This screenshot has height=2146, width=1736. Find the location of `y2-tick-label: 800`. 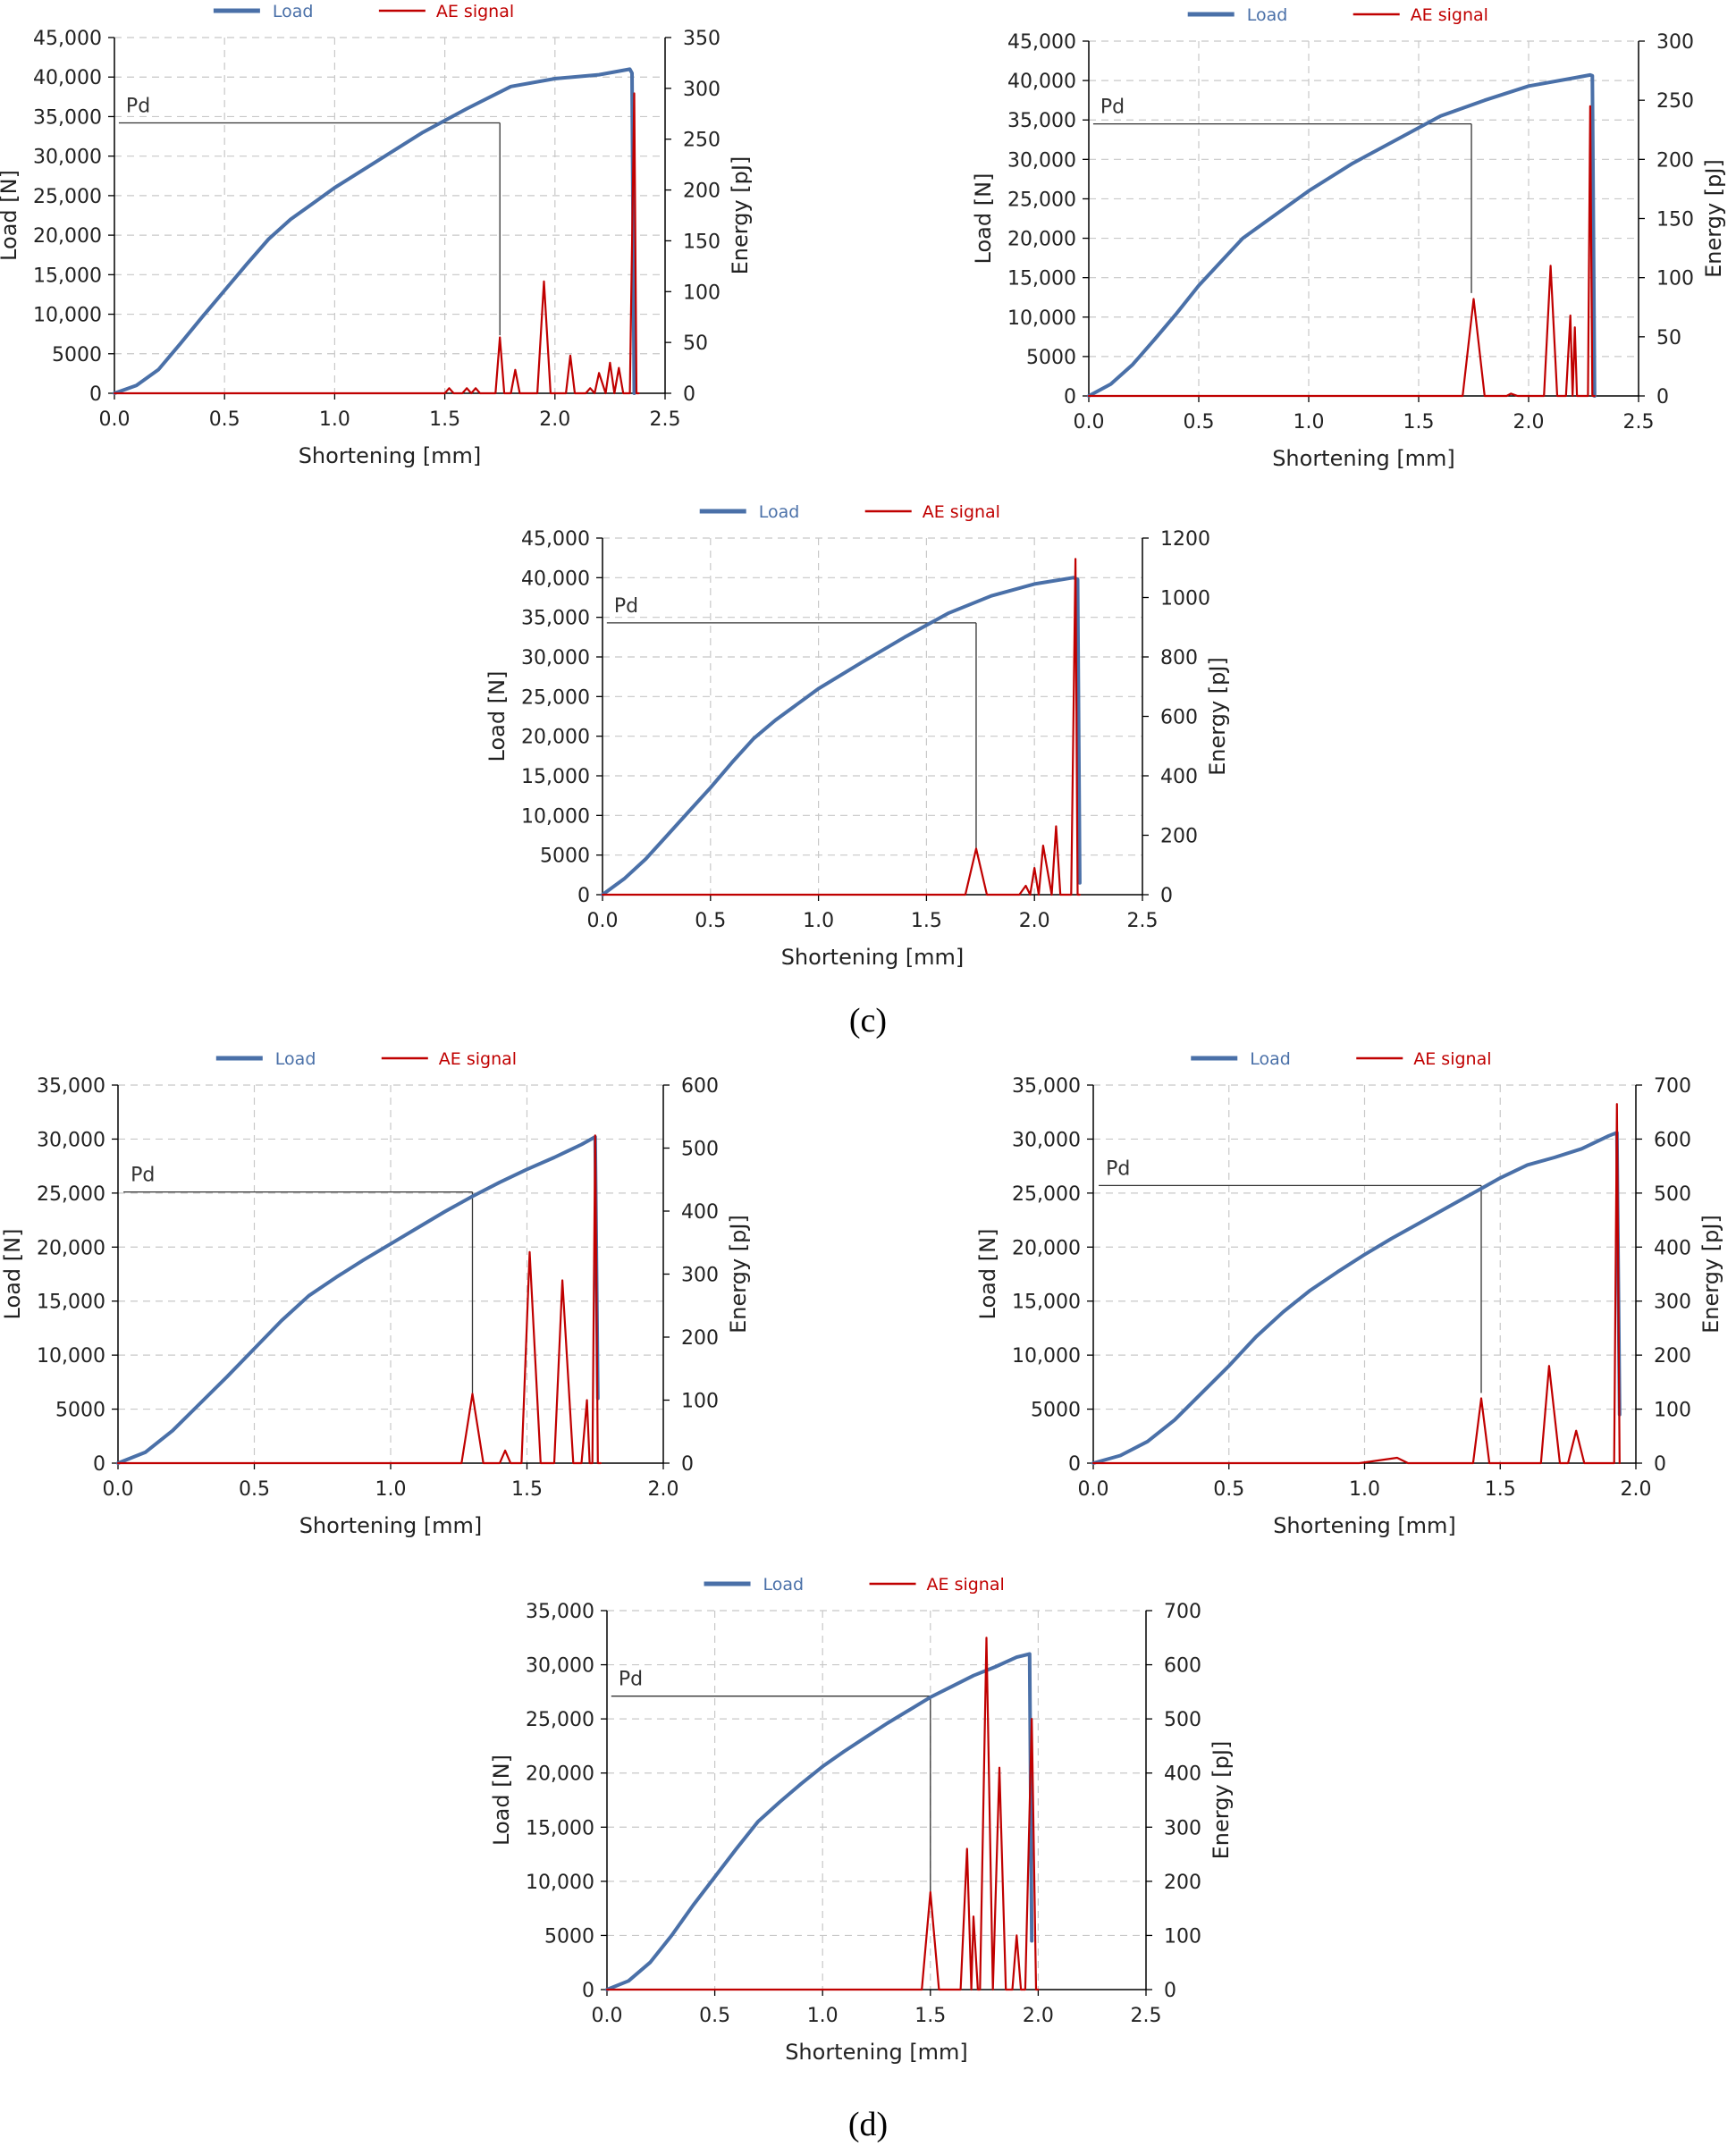

y2-tick-label: 800 is located at coordinates (1179, 658).